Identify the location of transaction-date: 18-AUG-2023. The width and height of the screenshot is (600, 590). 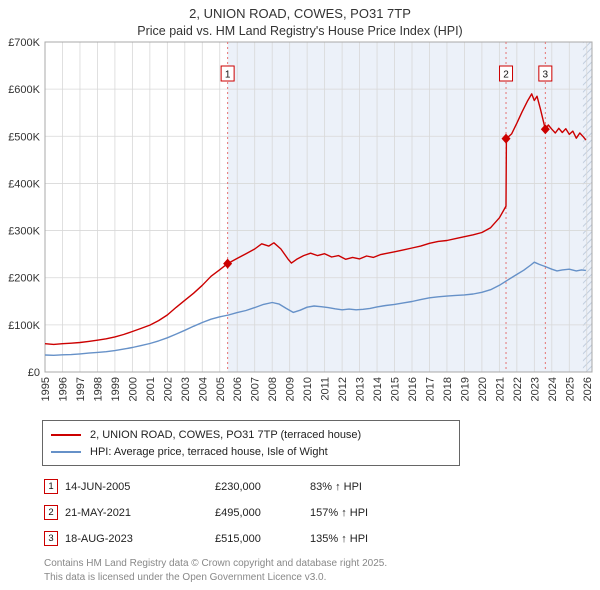
(99, 538).